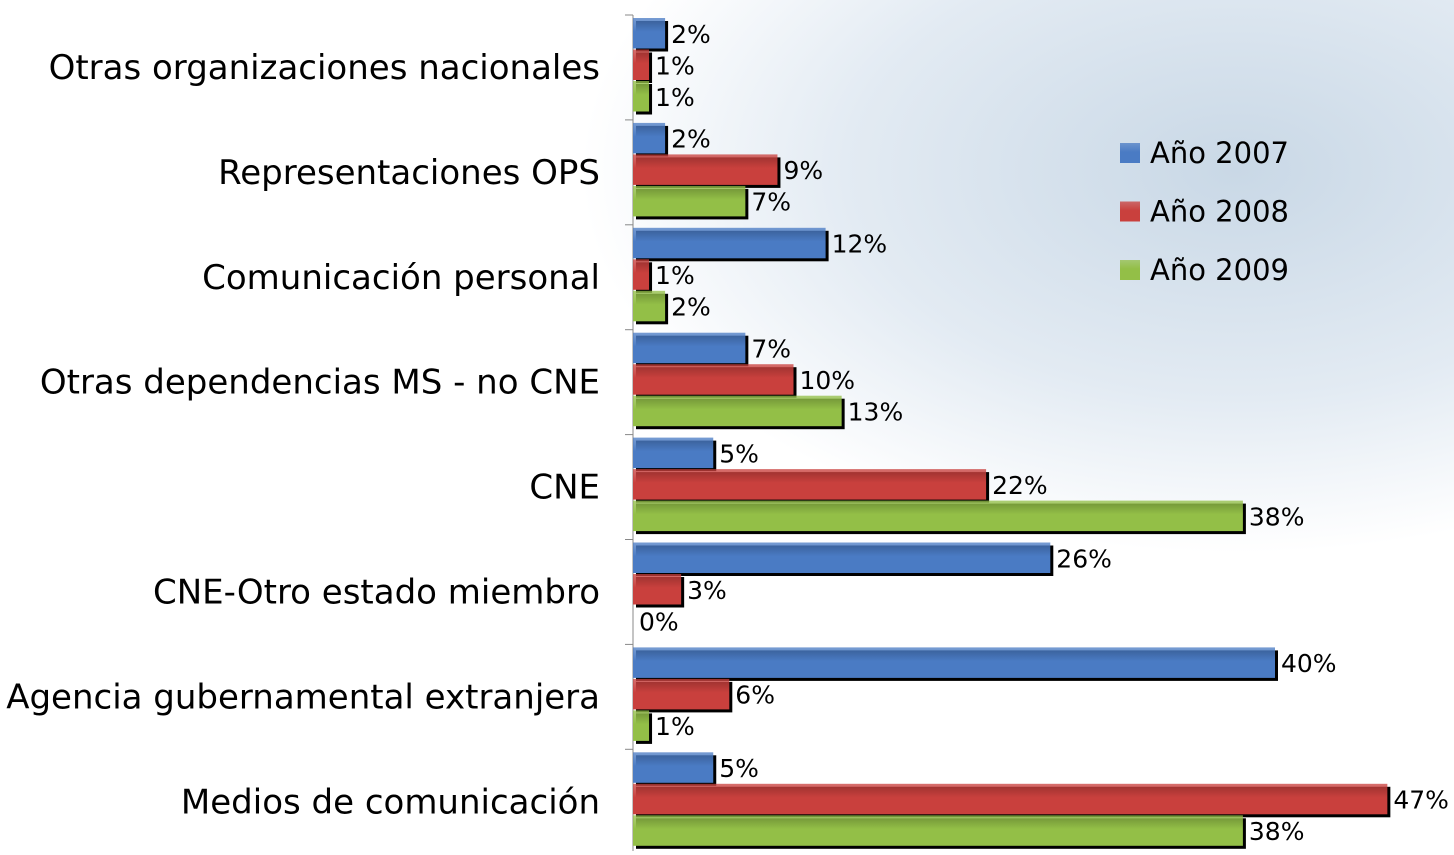 The width and height of the screenshot is (1454, 855). Describe the element at coordinates (1309, 663) in the screenshot. I see `data-label: 40%` at that location.